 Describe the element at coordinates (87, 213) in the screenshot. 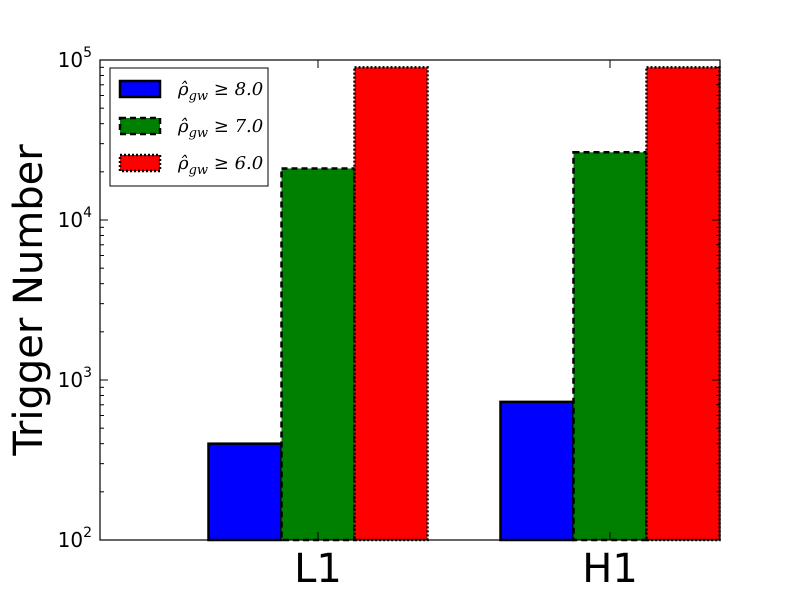

I see `y-tick-exponent: 4` at that location.